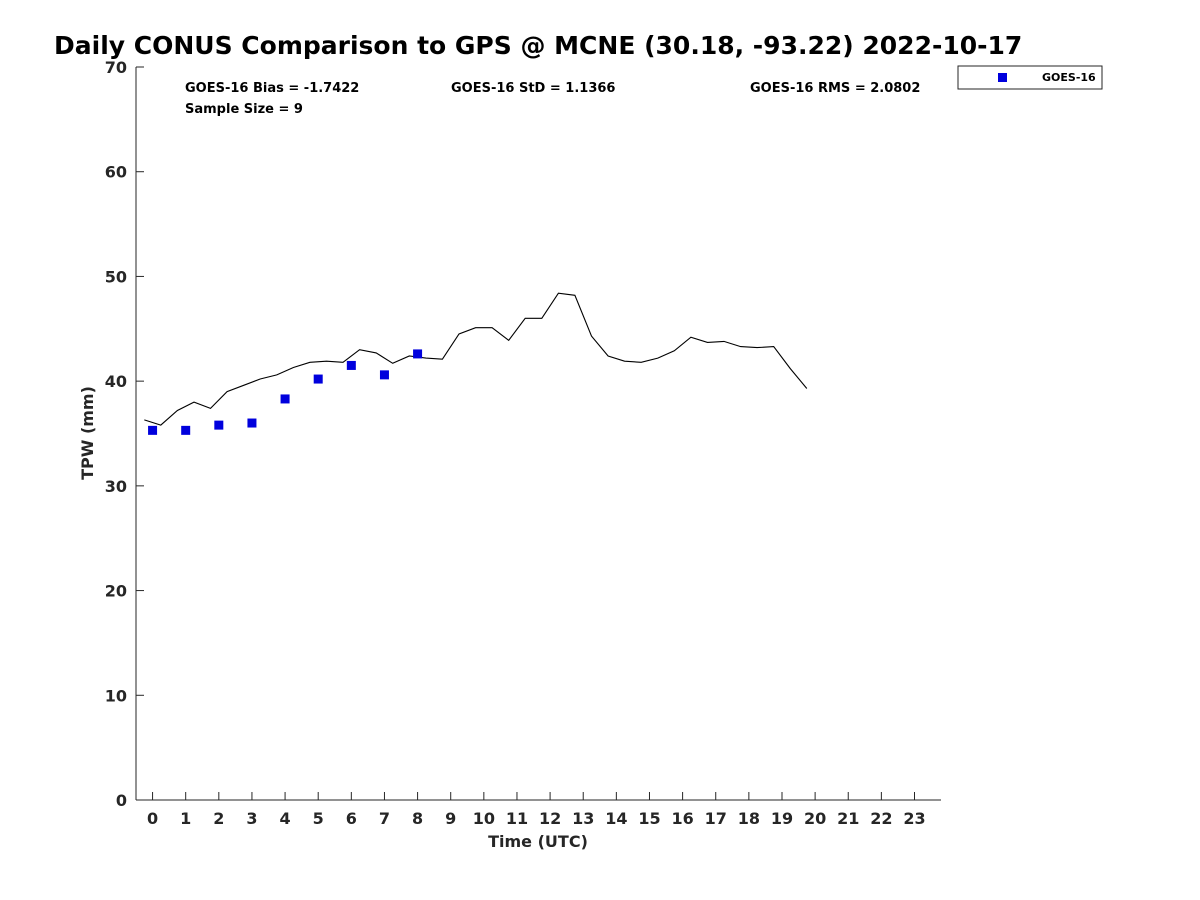  I want to click on x-tick-label: 1, so click(185, 818).